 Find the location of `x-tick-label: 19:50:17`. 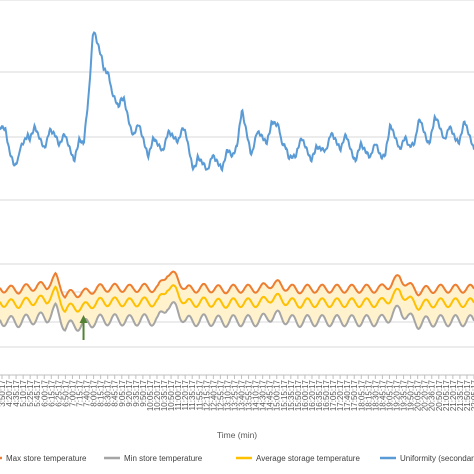

x-tick-label: 19:50:17 is located at coordinates (411, 395).